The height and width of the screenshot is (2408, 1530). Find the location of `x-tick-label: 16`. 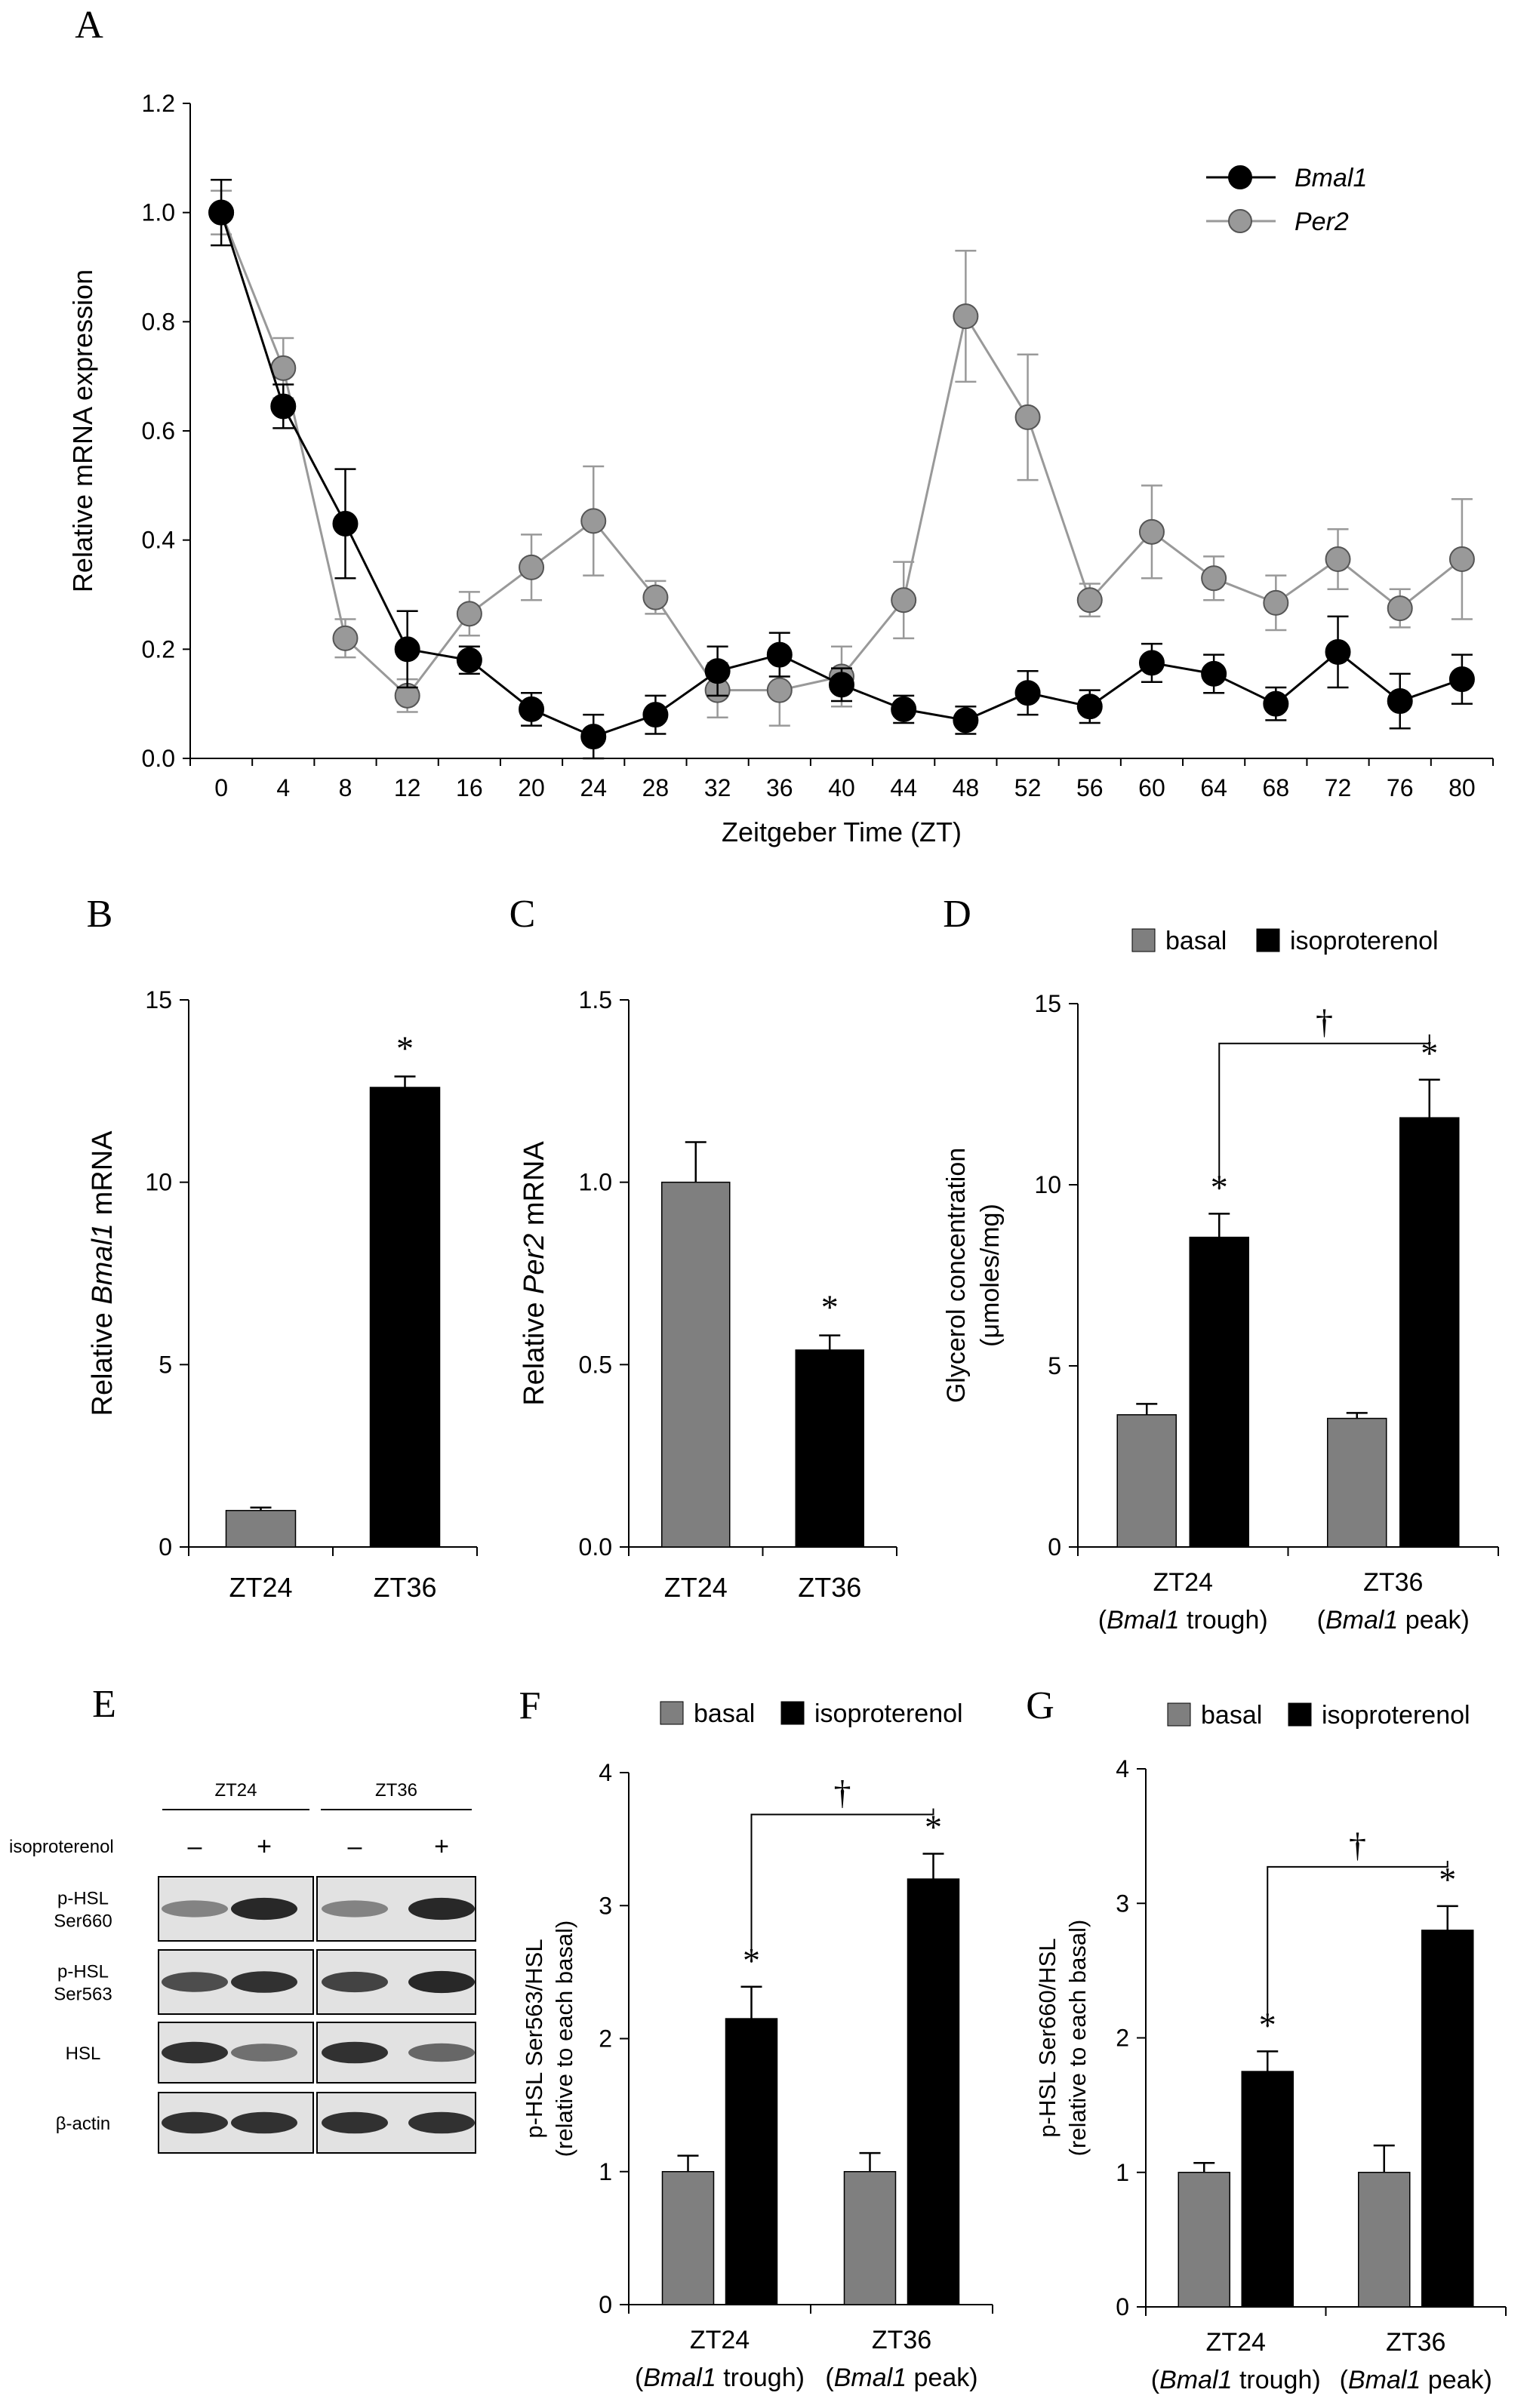

x-tick-label: 16 is located at coordinates (469, 787).